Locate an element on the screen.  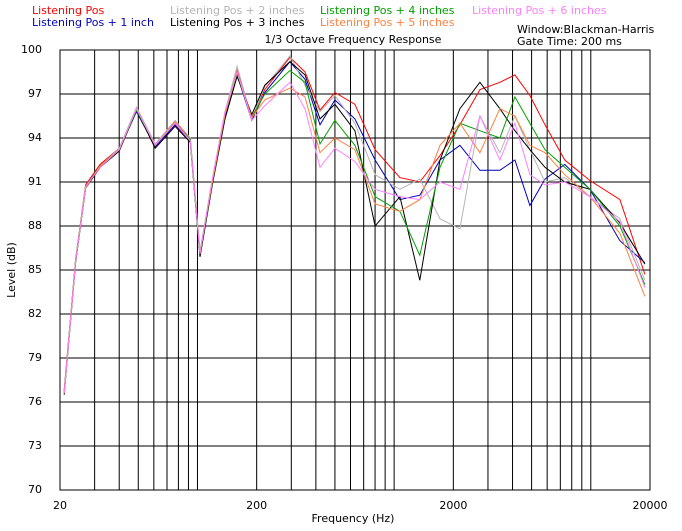
y-tick-label: 70 is located at coordinates (35, 489).